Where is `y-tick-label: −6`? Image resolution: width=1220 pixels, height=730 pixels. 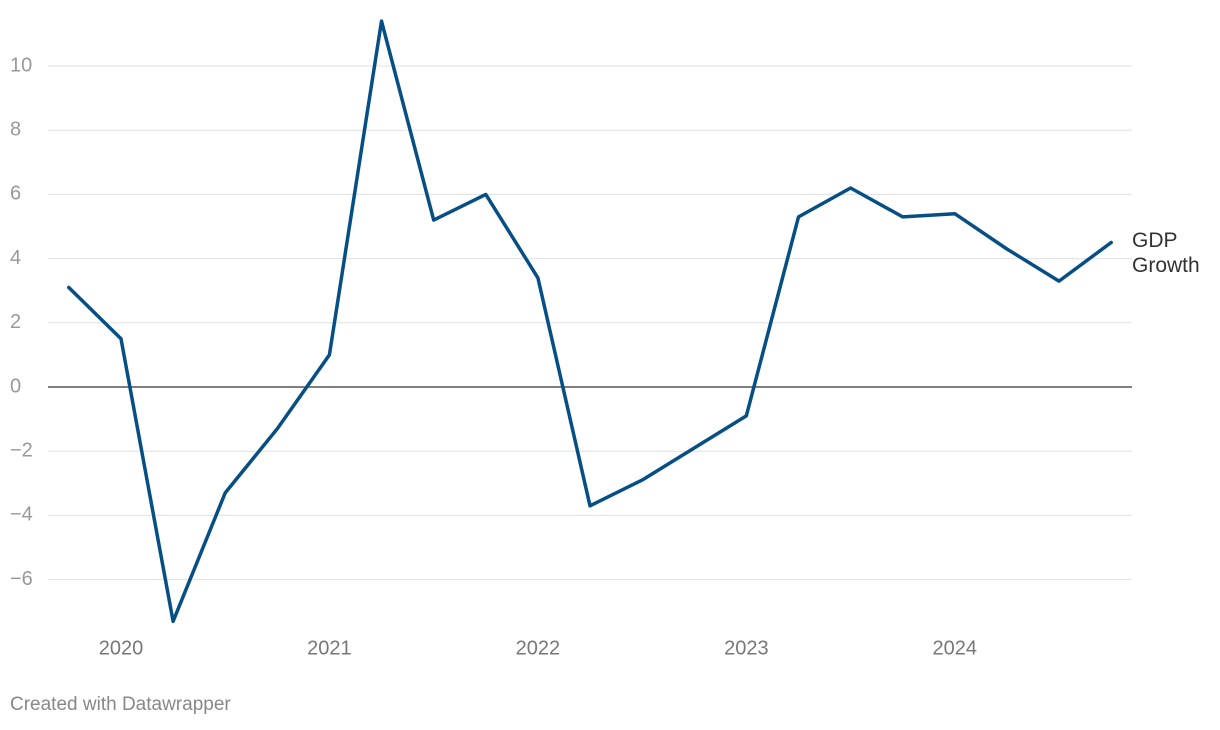 y-tick-label: −6 is located at coordinates (21, 579).